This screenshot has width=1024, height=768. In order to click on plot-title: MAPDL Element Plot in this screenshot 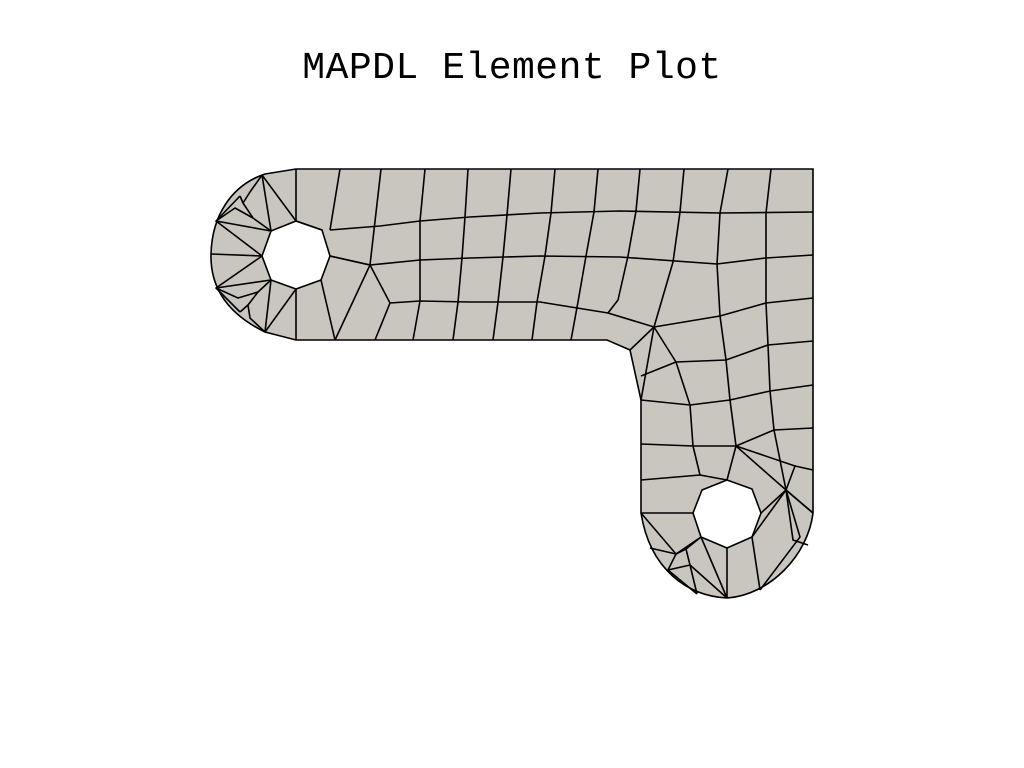, I will do `click(512, 68)`.